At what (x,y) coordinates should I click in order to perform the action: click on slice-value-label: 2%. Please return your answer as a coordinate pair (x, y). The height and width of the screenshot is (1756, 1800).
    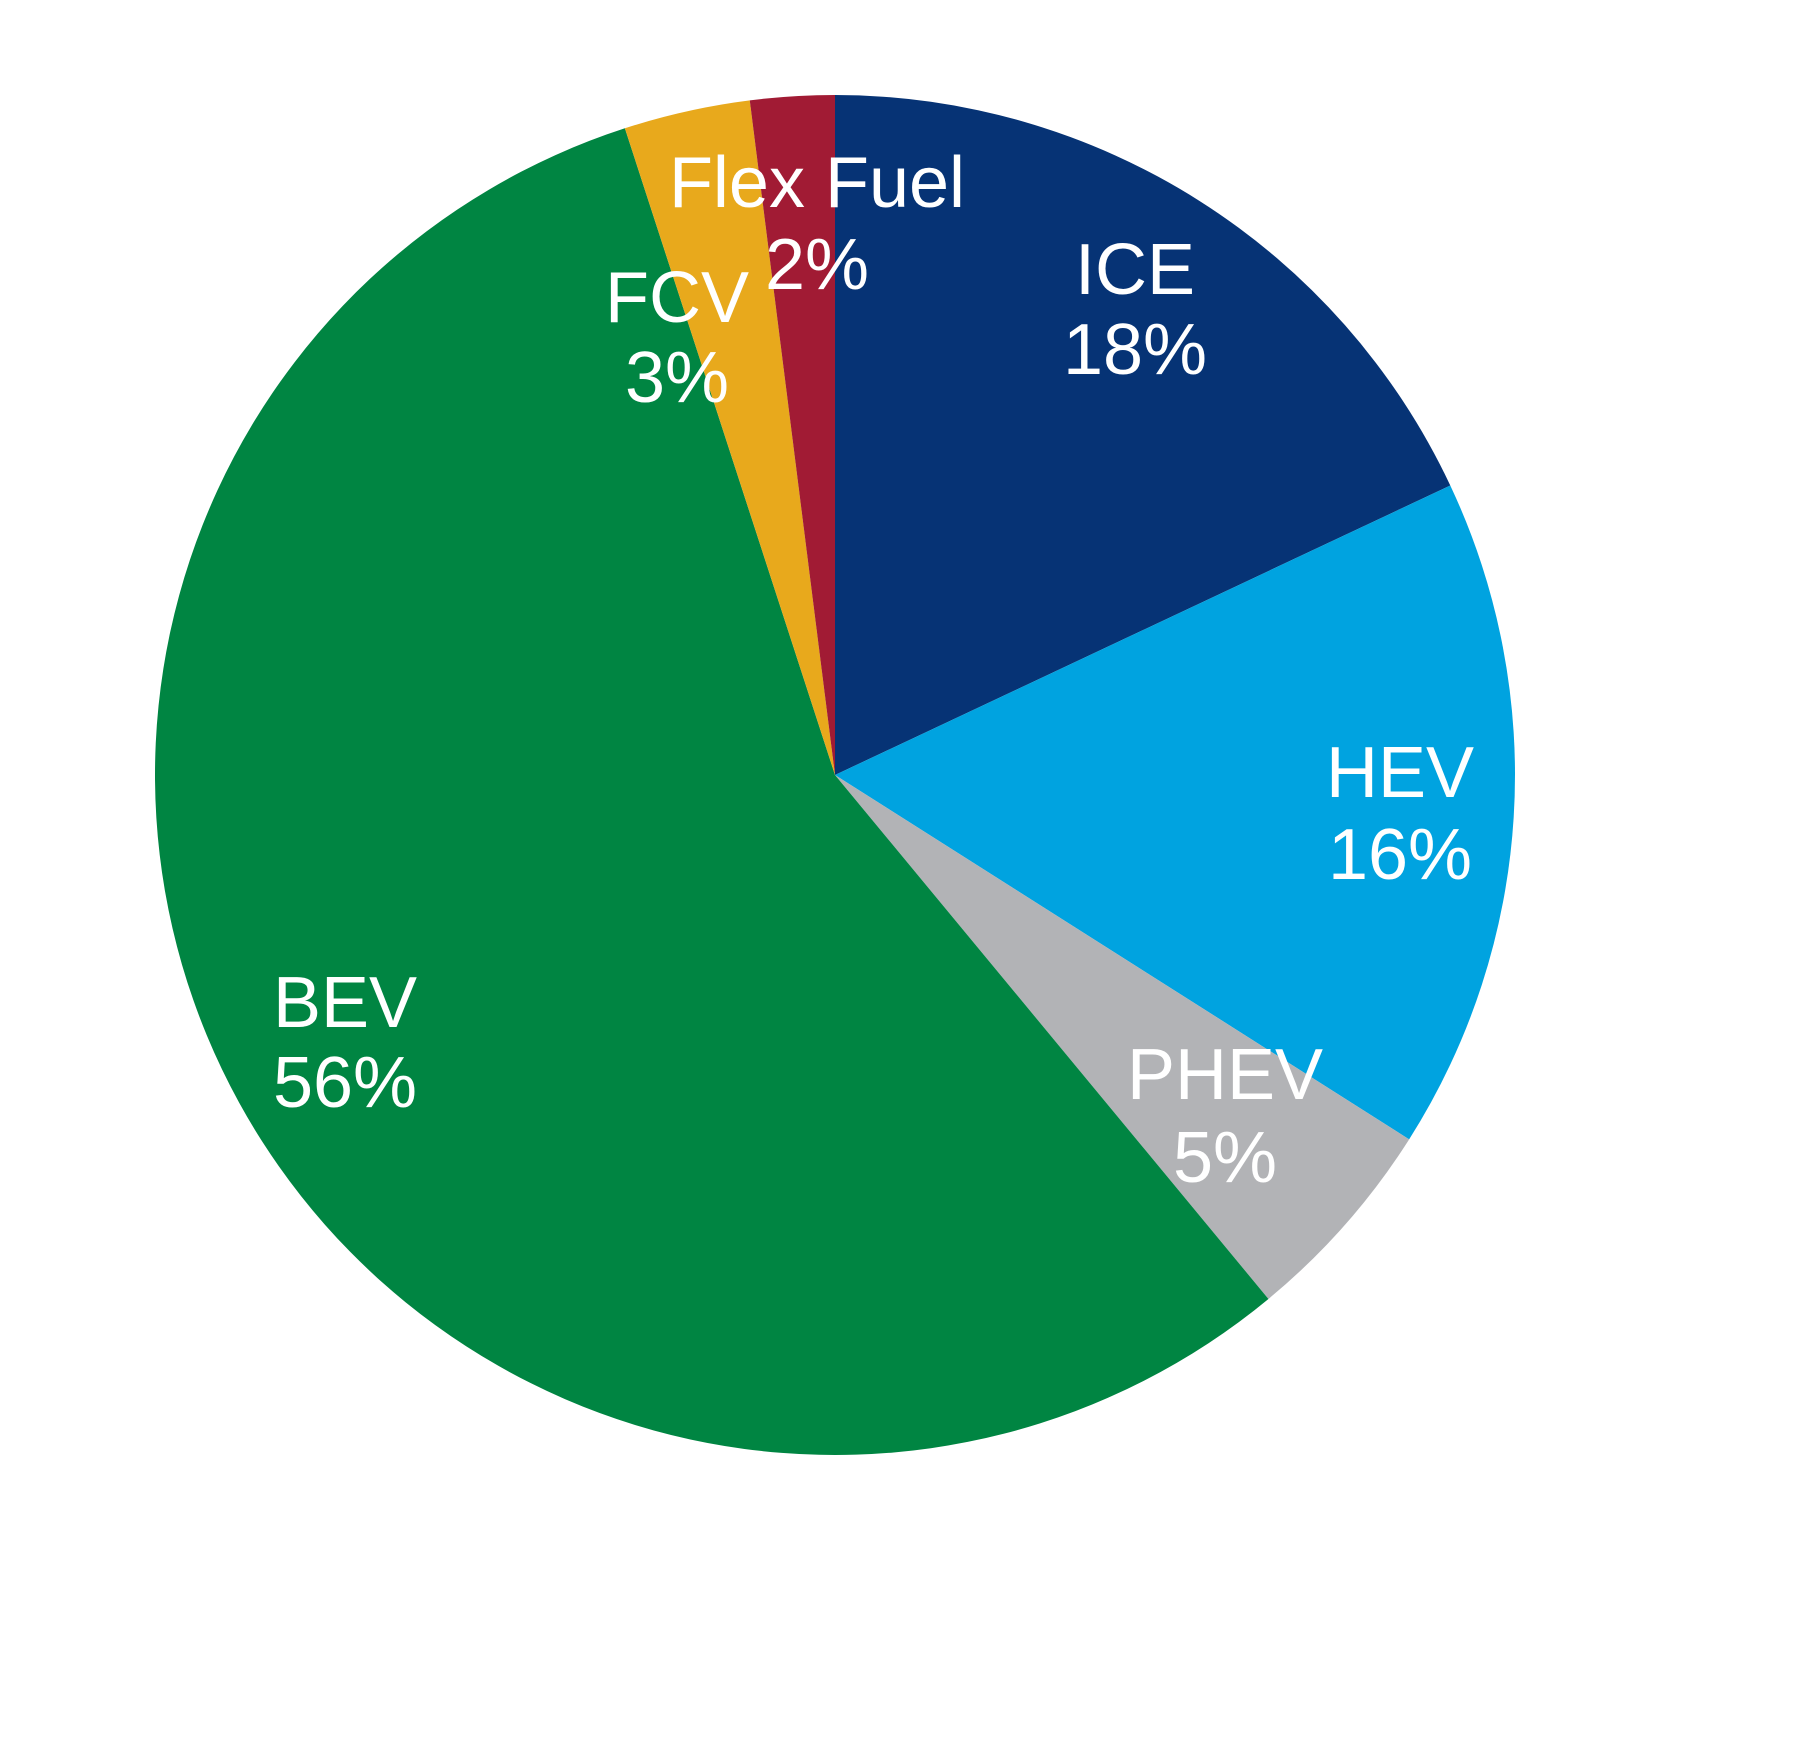
    Looking at the image, I should click on (817, 265).